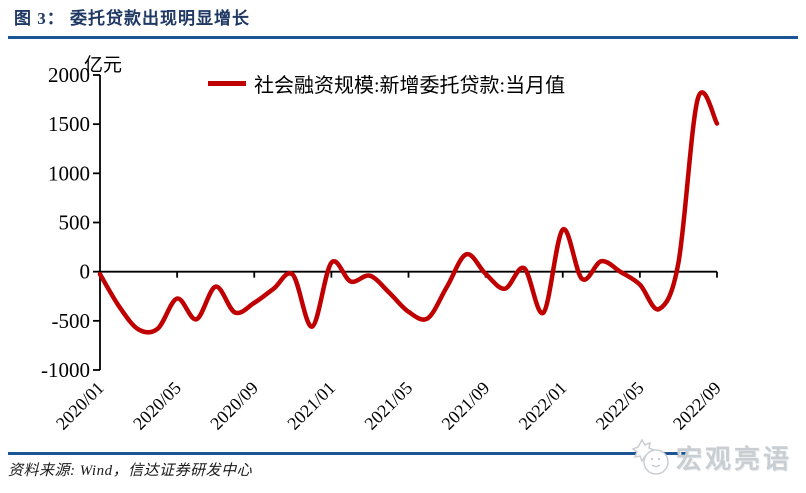 The image size is (806, 493). I want to click on legend-line-swatch, so click(227, 83).